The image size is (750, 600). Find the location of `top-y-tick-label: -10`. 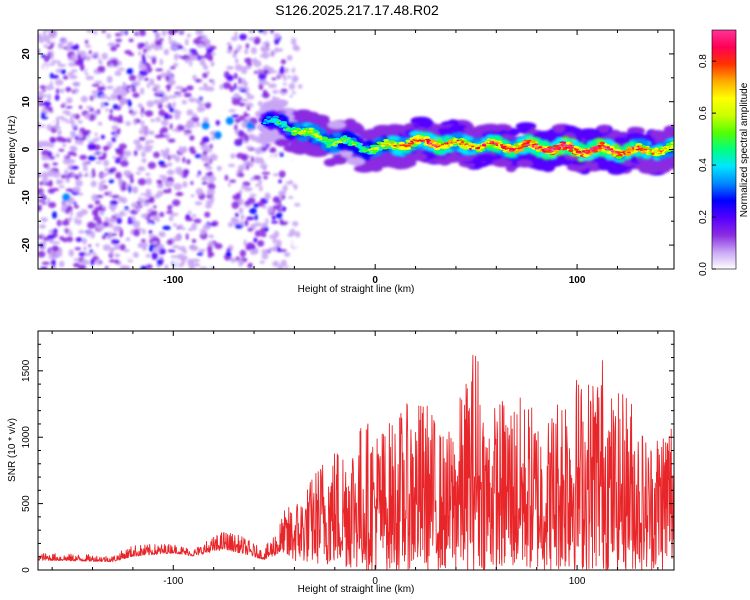

top-y-tick-label: -10 is located at coordinates (26, 197).